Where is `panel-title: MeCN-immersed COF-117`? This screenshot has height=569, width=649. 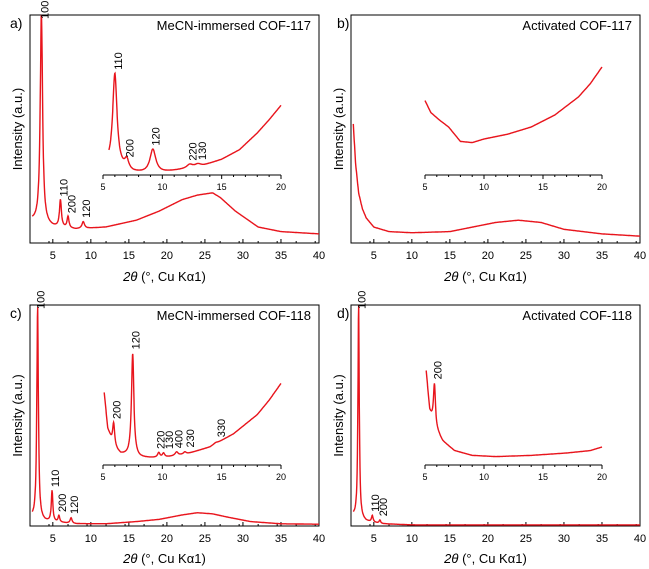
panel-title: MeCN-immersed COF-117 is located at coordinates (234, 25).